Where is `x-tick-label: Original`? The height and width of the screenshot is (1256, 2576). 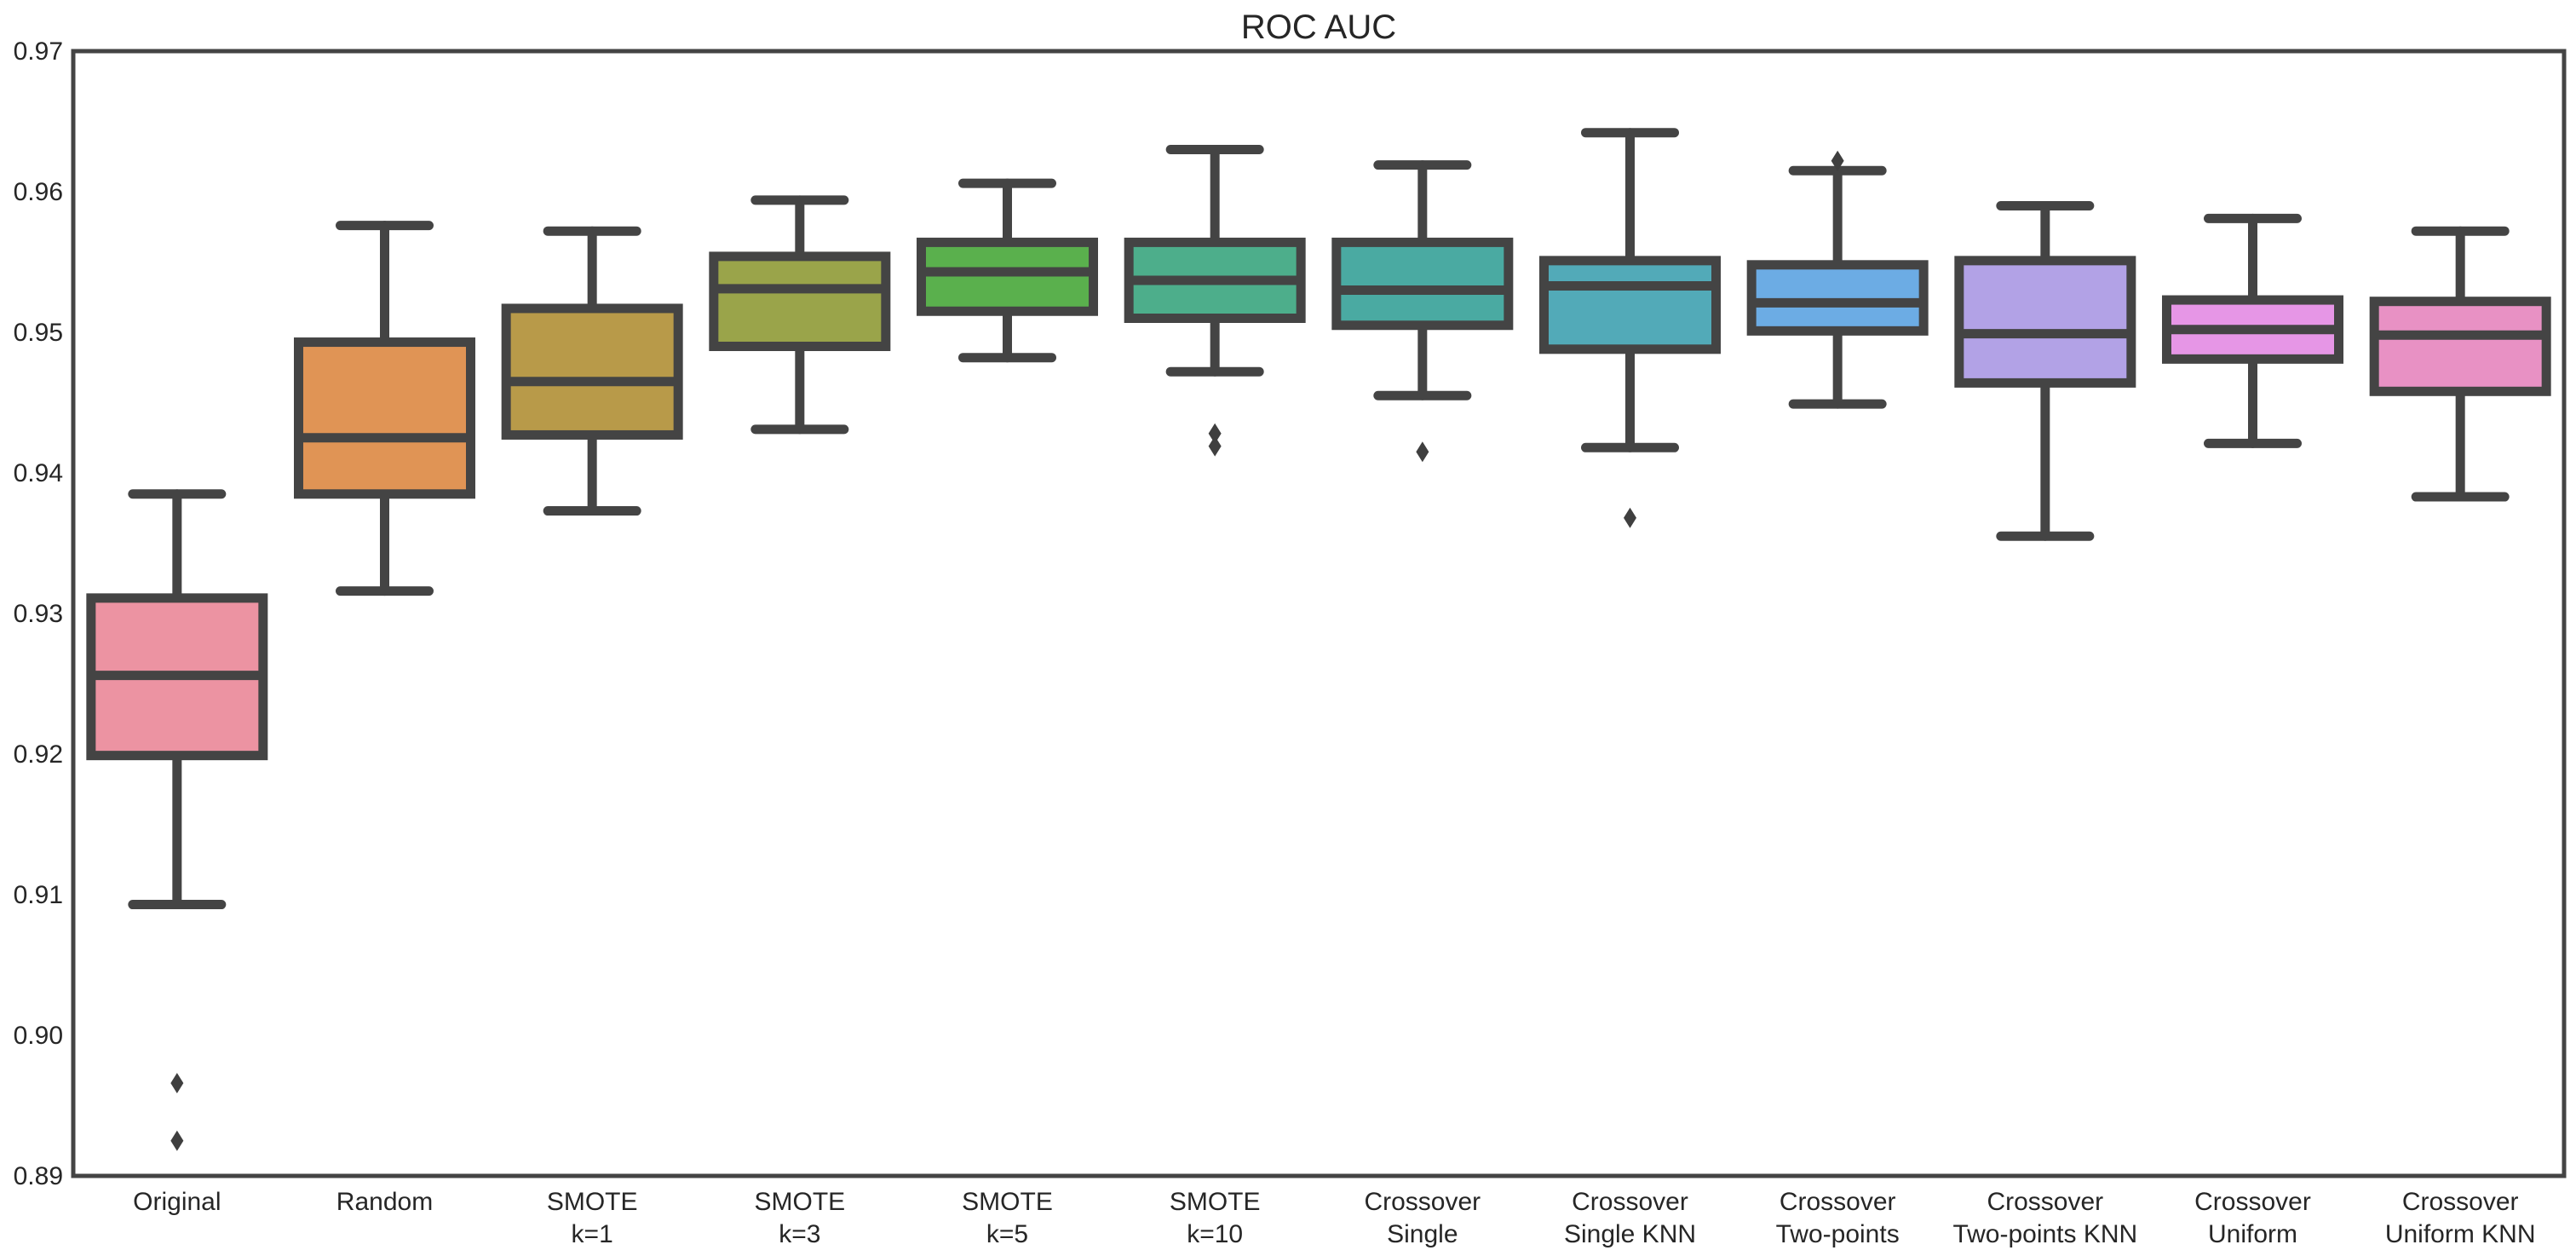
x-tick-label: Original is located at coordinates (177, 1202).